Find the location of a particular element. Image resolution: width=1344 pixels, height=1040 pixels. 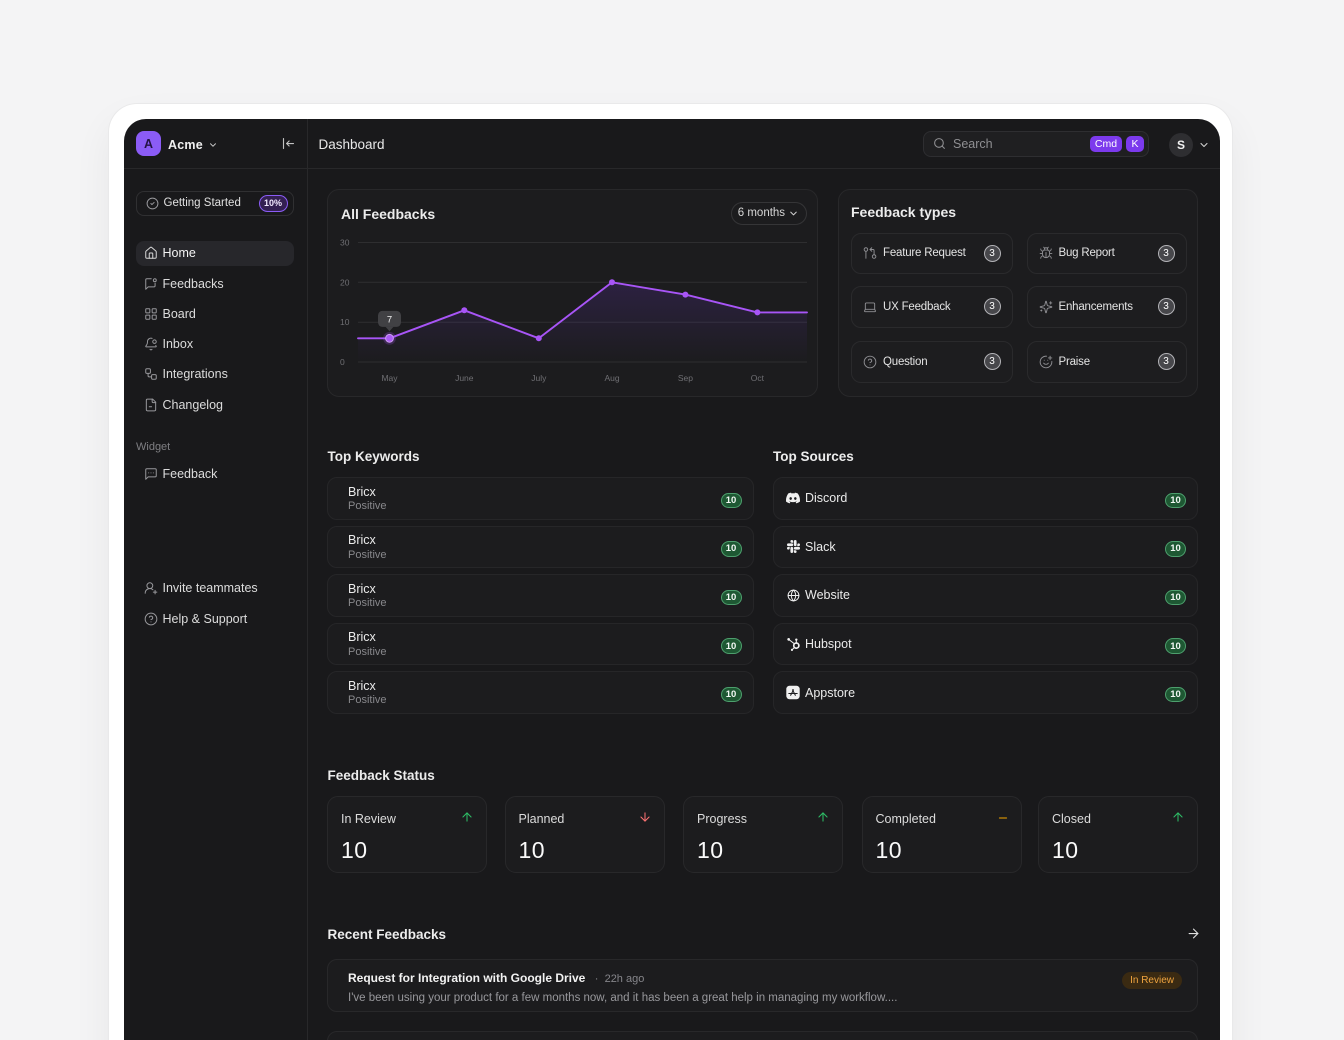

svg-text: 20 is located at coordinates (345, 282).